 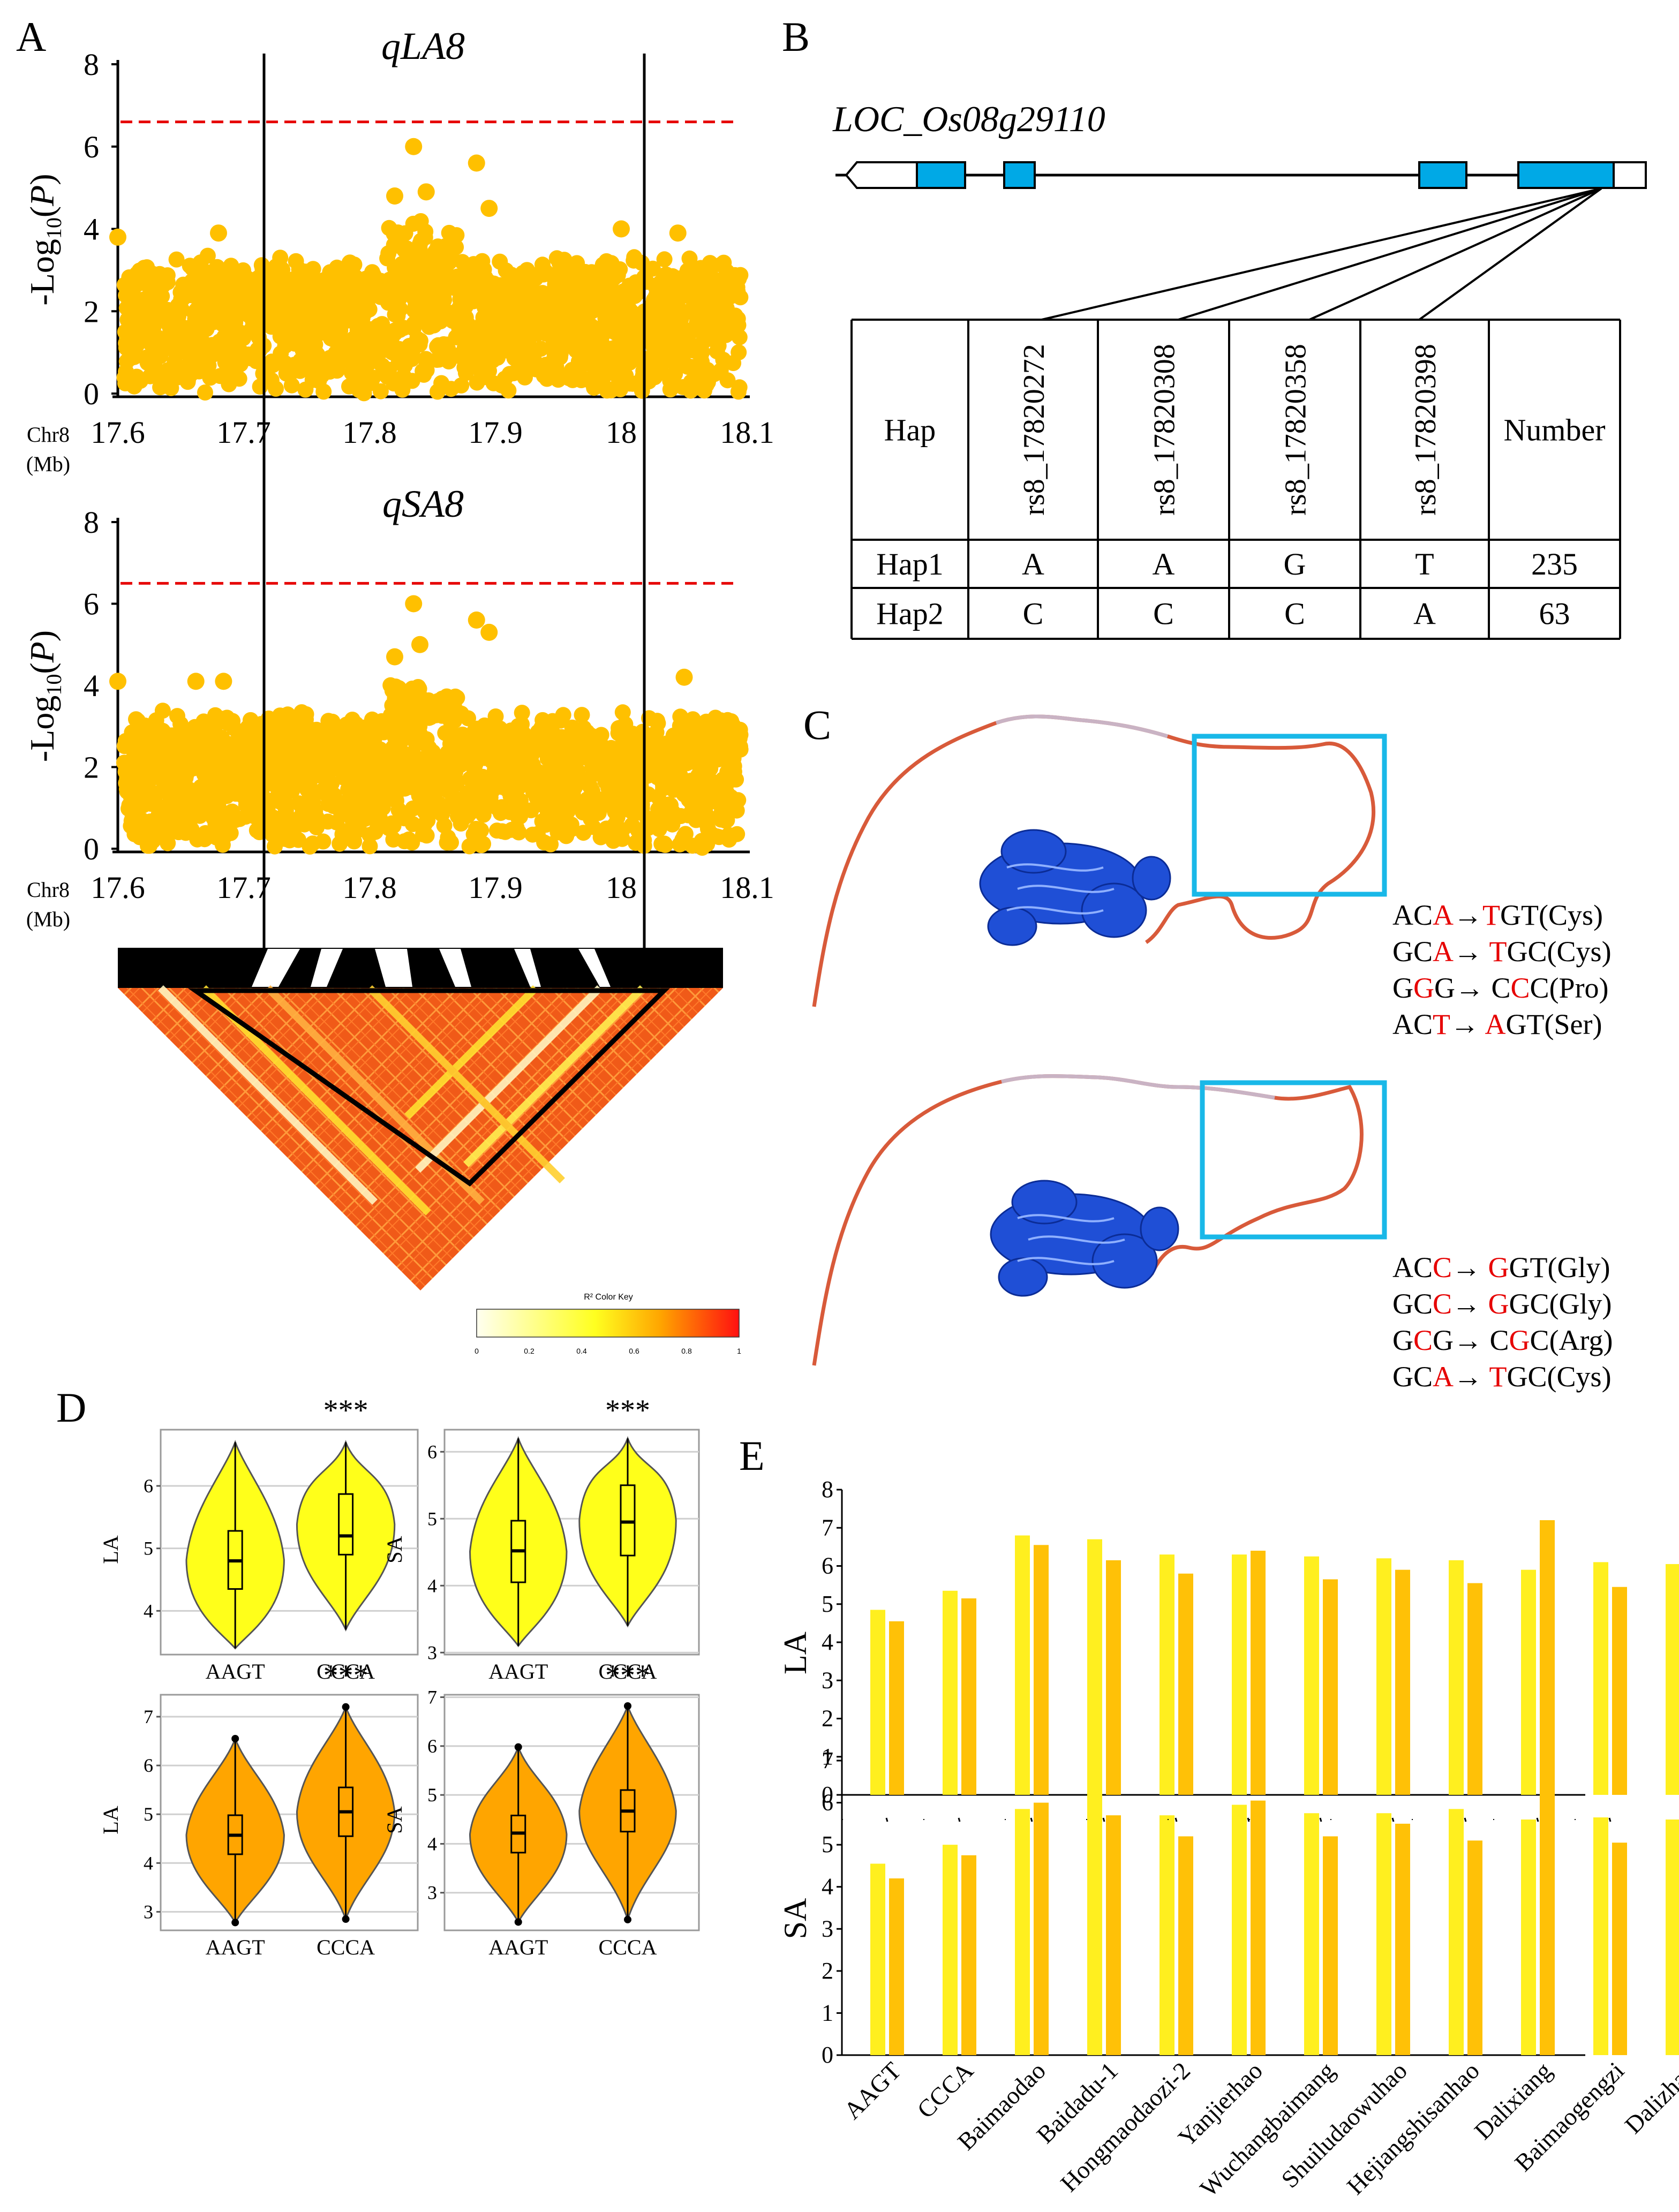 I want to click on y-axis-label: -Log10(P), so click(x=44, y=239).